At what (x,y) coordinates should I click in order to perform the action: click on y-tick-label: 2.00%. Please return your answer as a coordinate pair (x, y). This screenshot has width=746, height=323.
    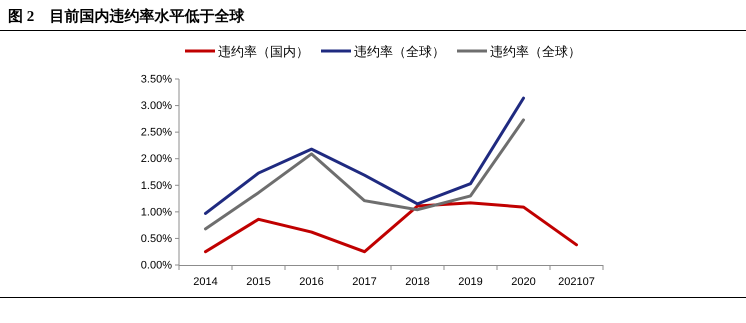
    Looking at the image, I should click on (156, 159).